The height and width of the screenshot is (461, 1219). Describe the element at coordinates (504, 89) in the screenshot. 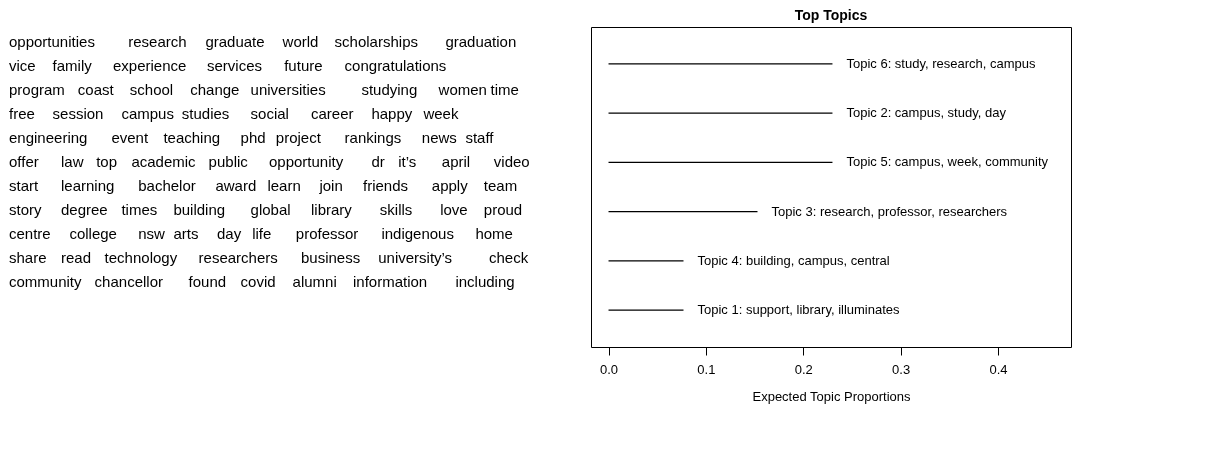

I see `text: time` at that location.